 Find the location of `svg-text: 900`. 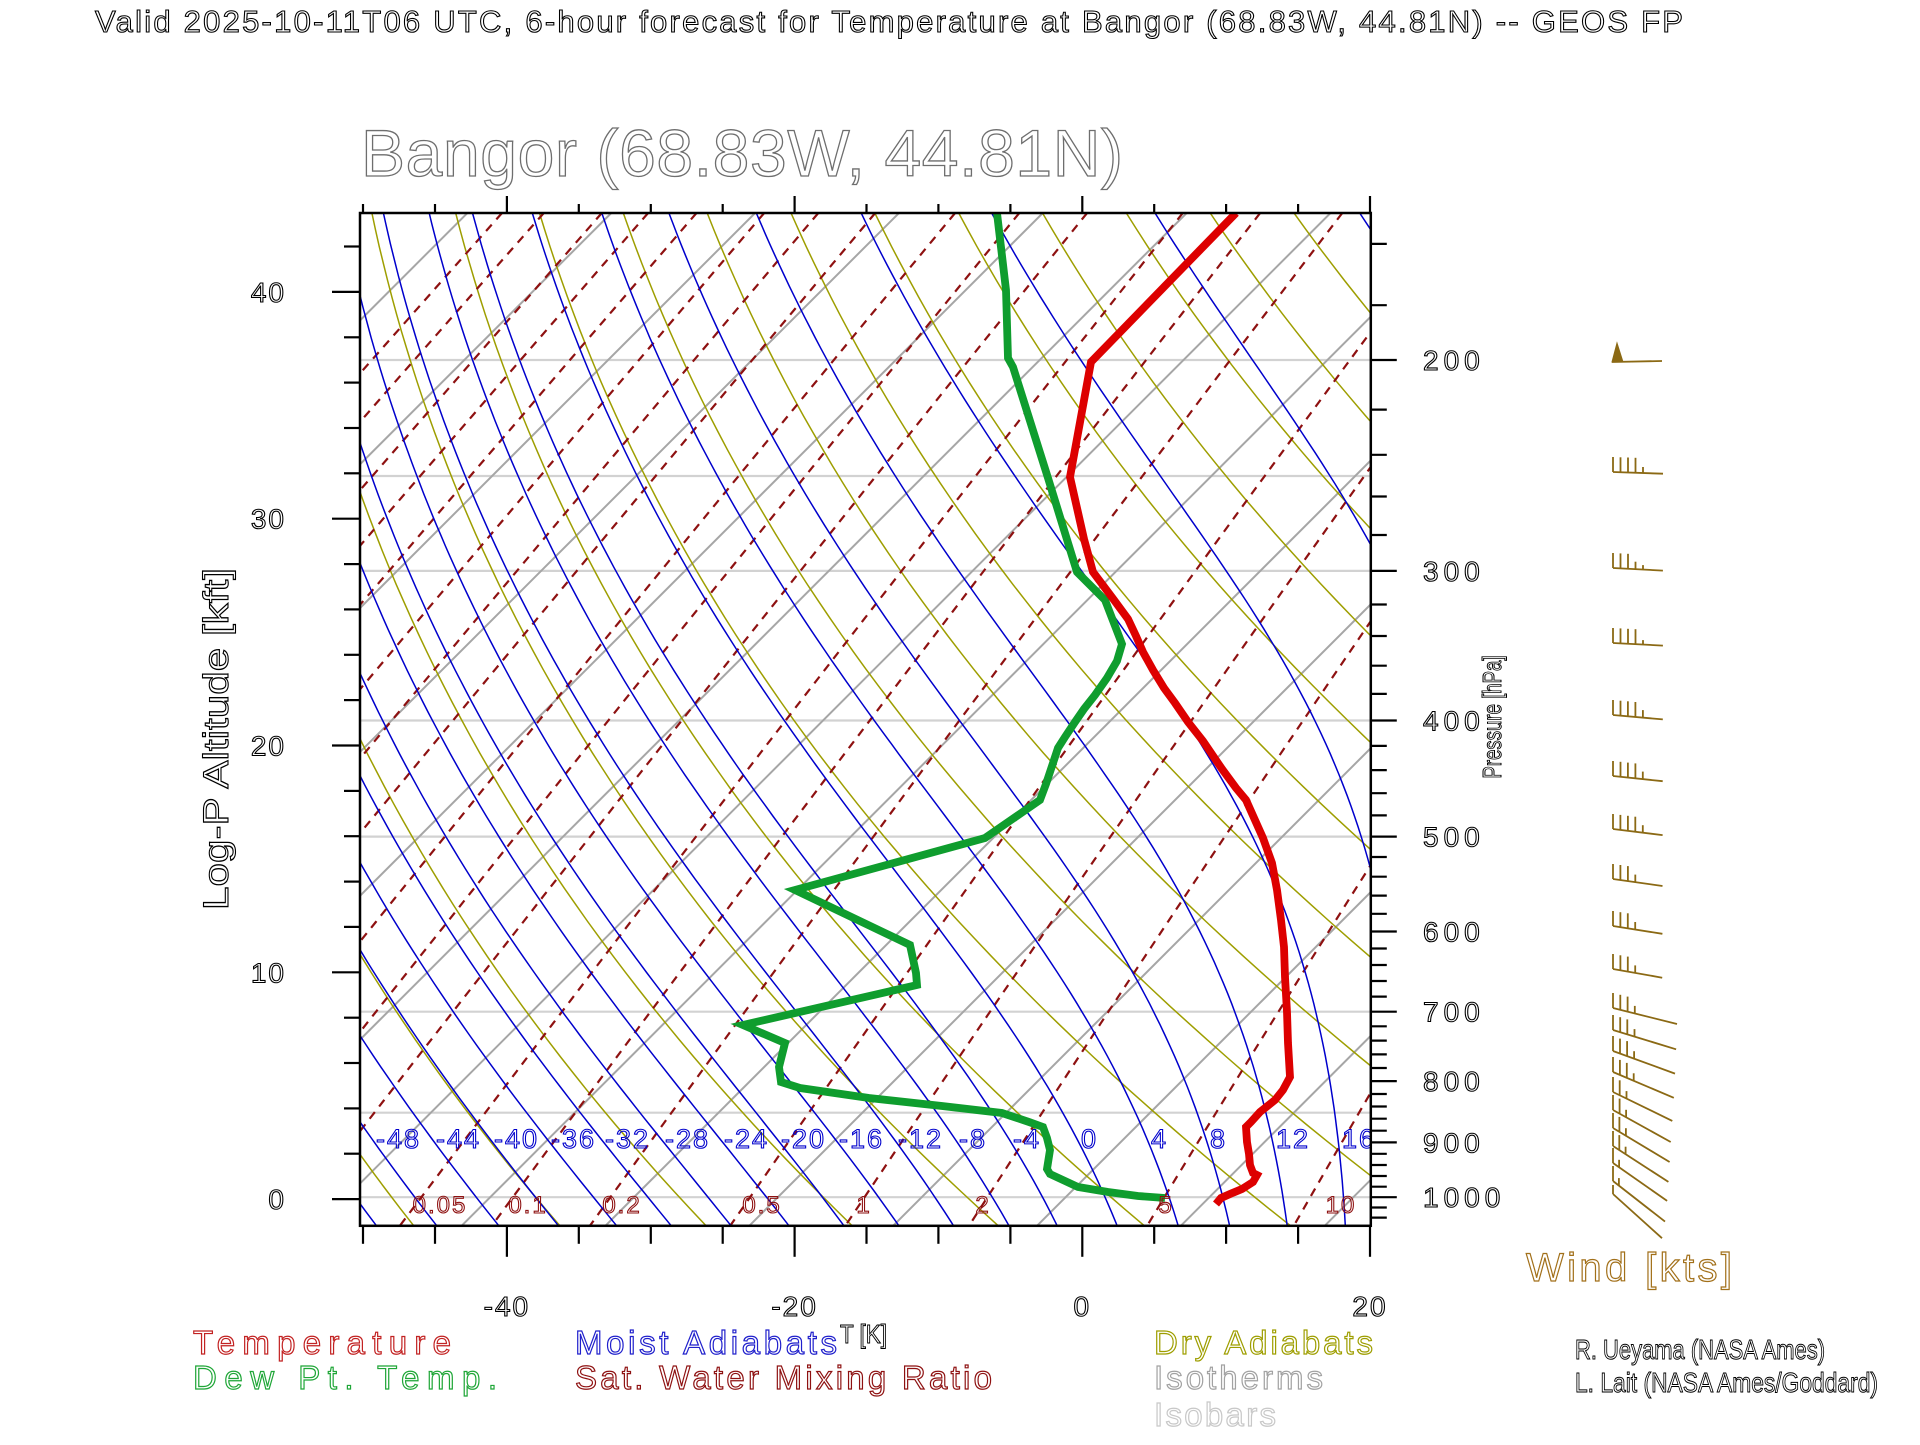

svg-text: 900 is located at coordinates (1454, 1142).